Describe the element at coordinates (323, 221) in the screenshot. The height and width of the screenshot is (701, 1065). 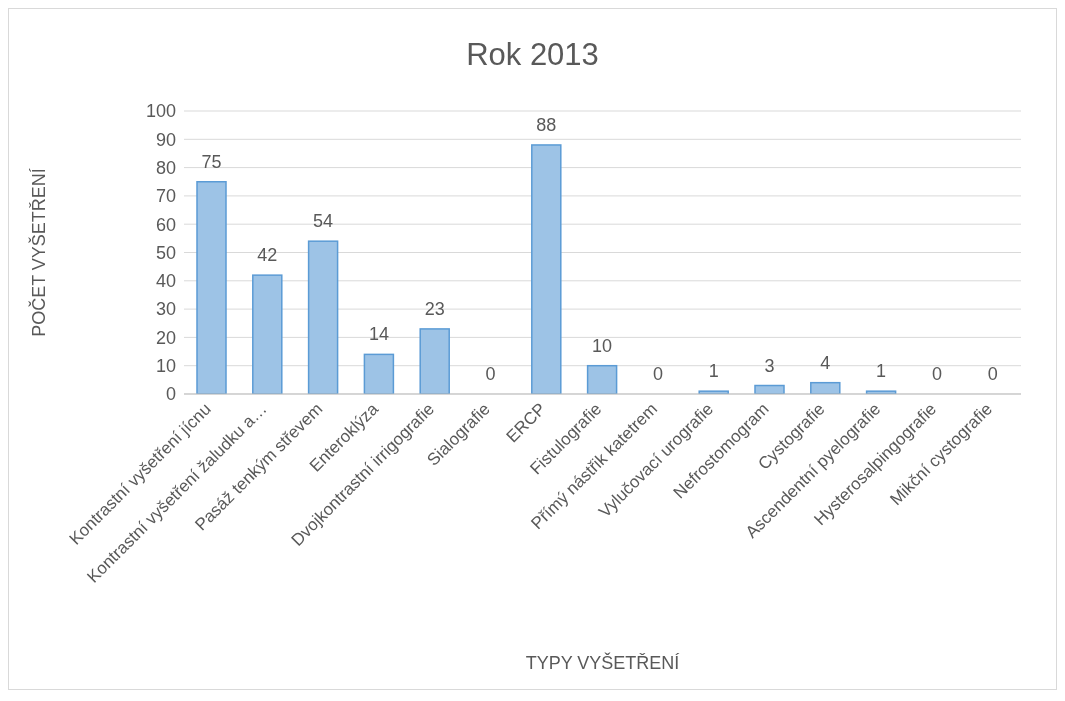
I see `data-label: 54` at that location.